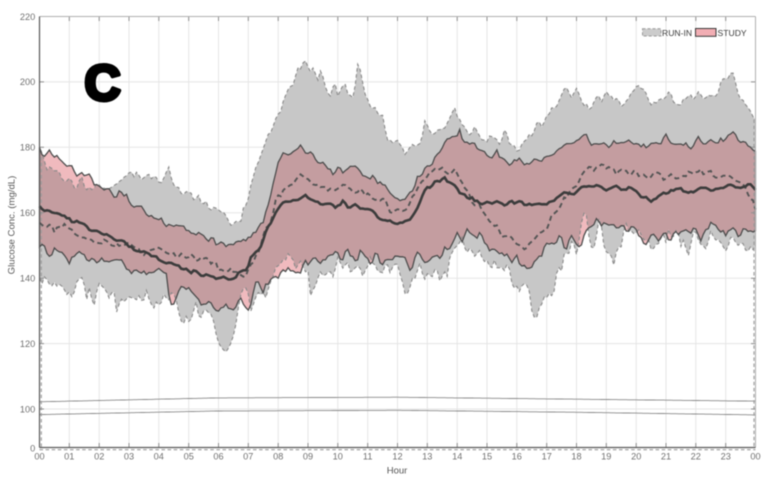 Image resolution: width=768 pixels, height=485 pixels. I want to click on svg-text: 14, so click(457, 457).